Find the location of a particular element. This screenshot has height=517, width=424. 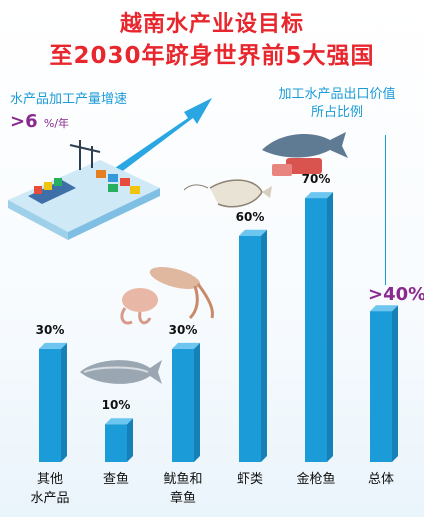

pangasius-fish-illustration is located at coordinates (121, 372).